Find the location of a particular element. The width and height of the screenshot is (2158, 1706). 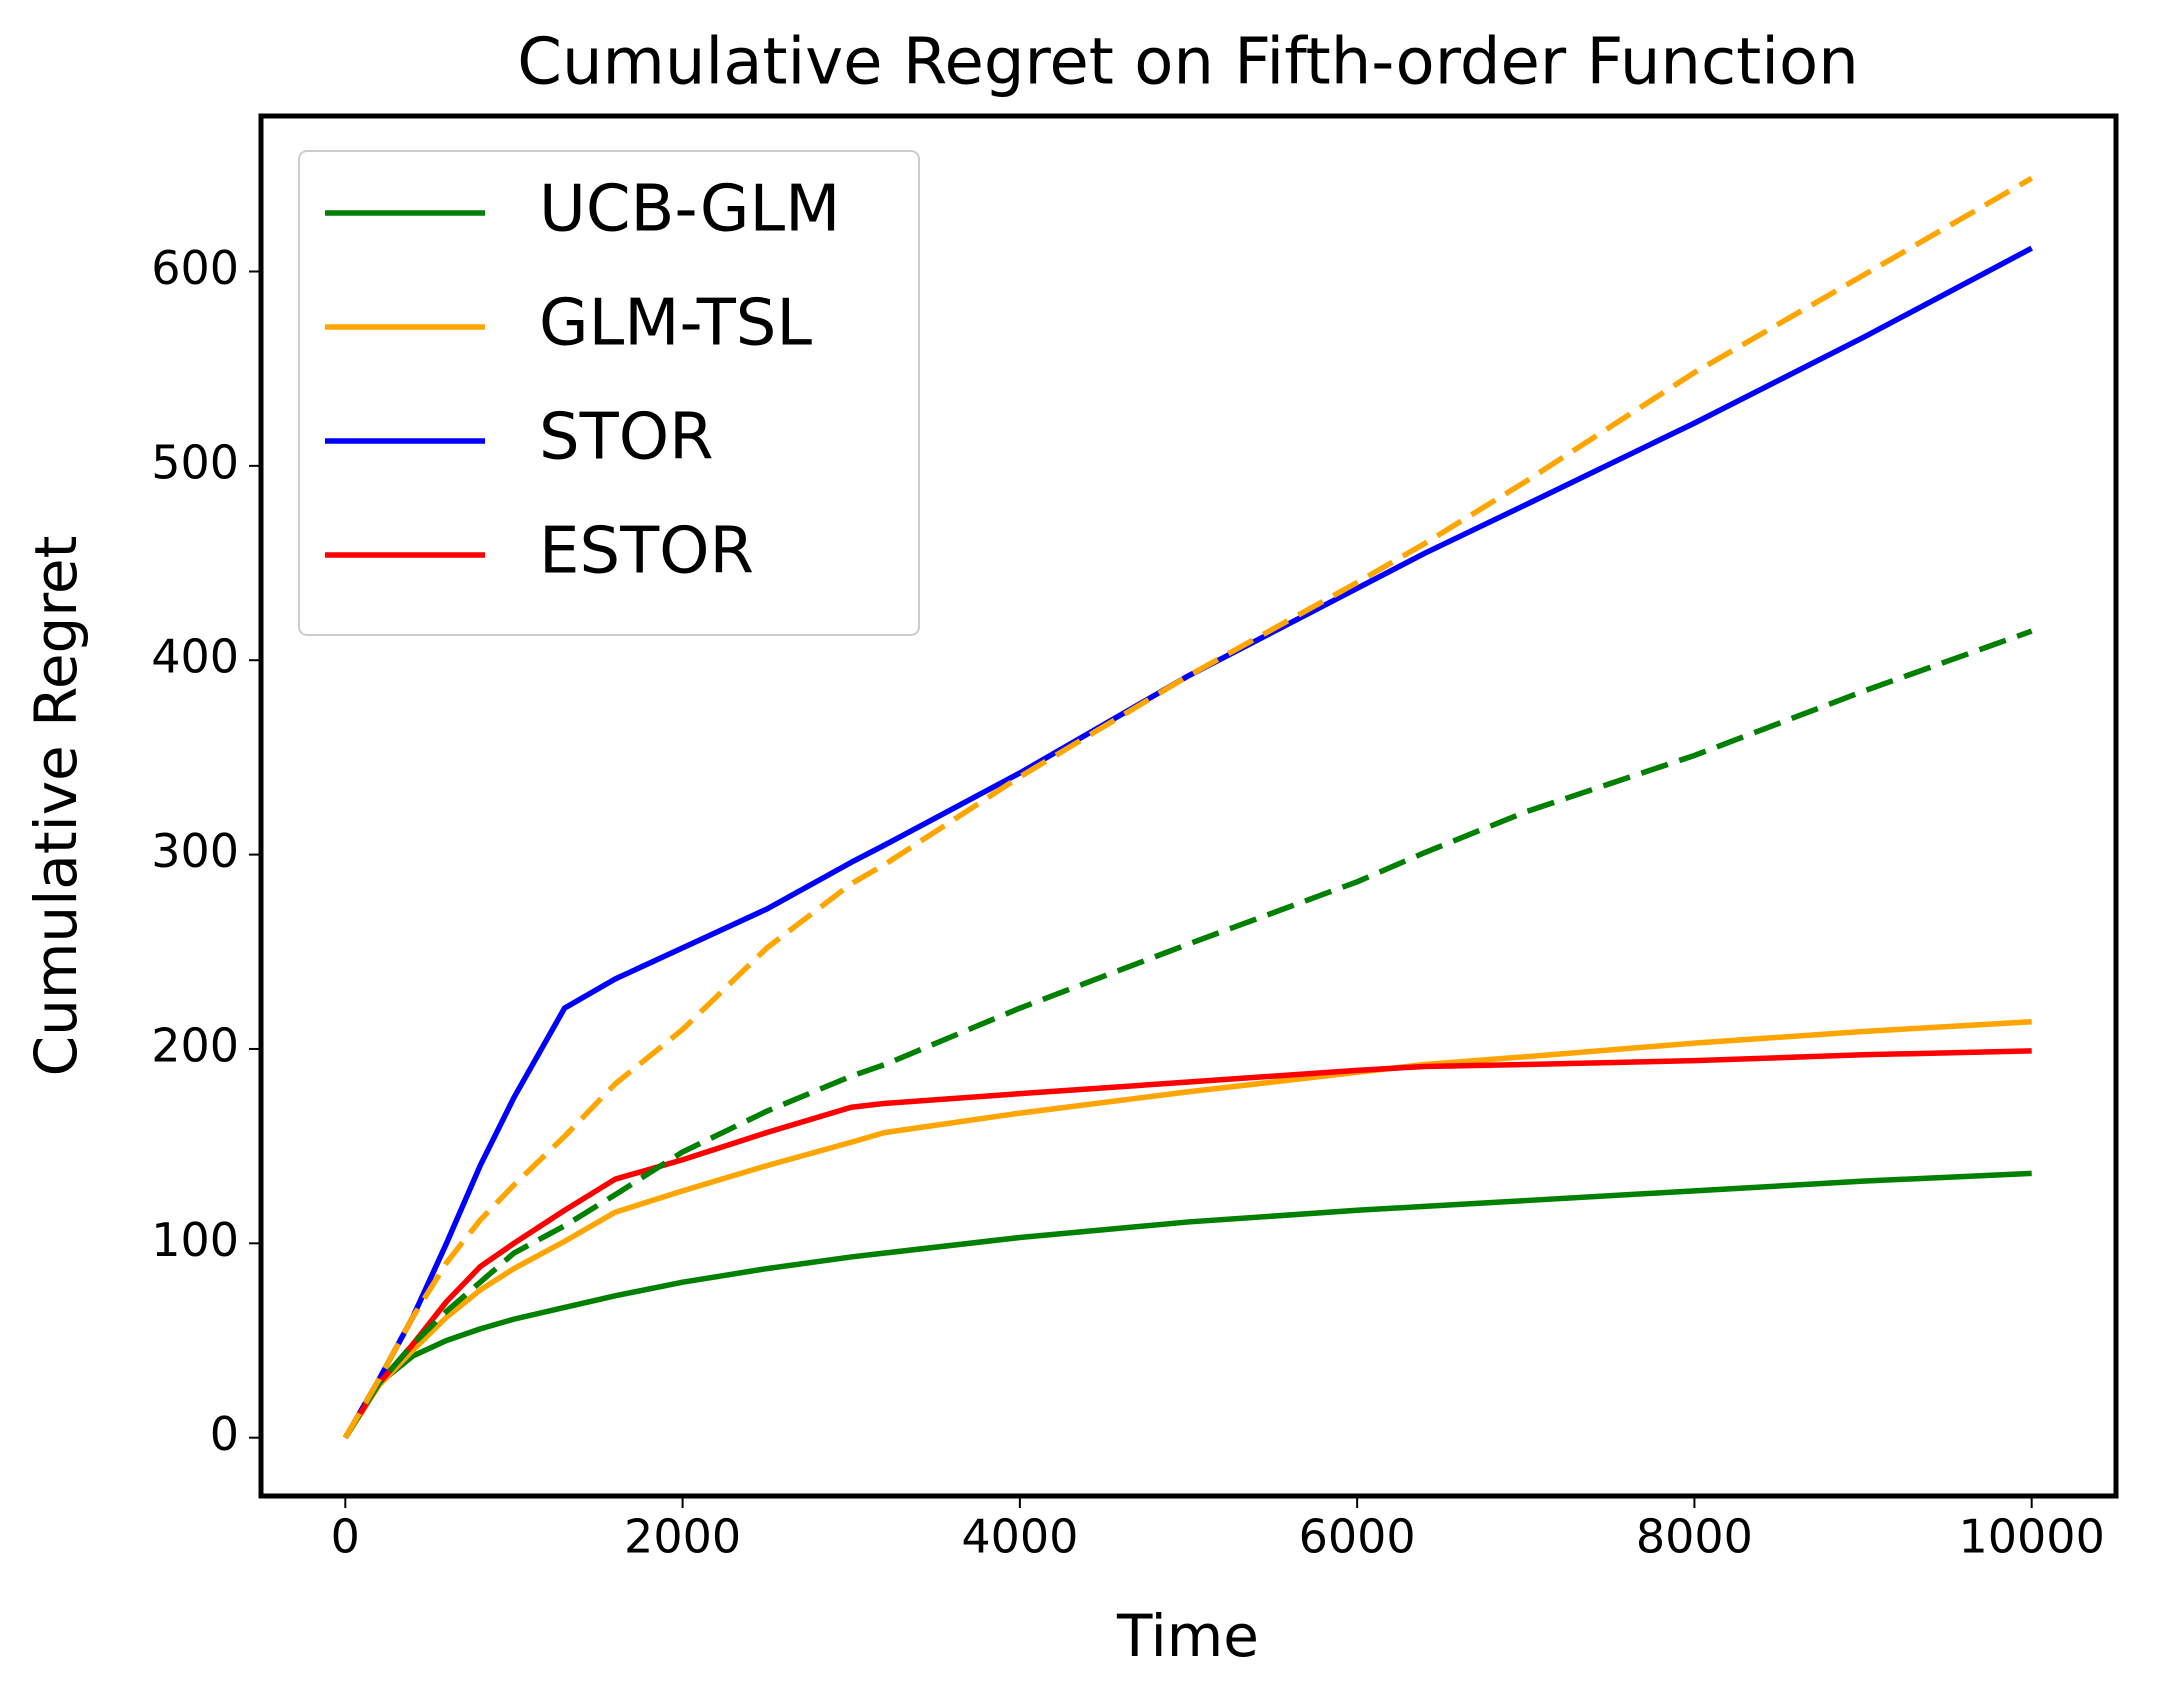

y-tick-label: 0 is located at coordinates (224, 1434).